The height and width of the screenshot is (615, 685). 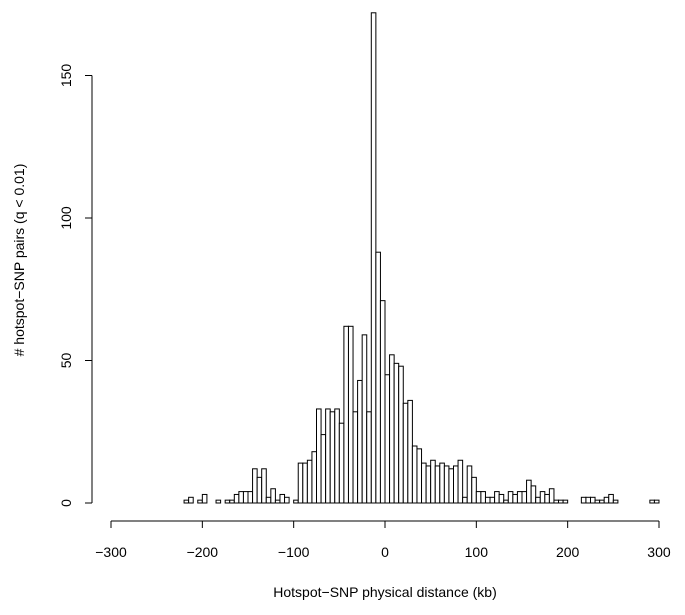 I want to click on x-tick-label: −300, so click(x=111, y=552).